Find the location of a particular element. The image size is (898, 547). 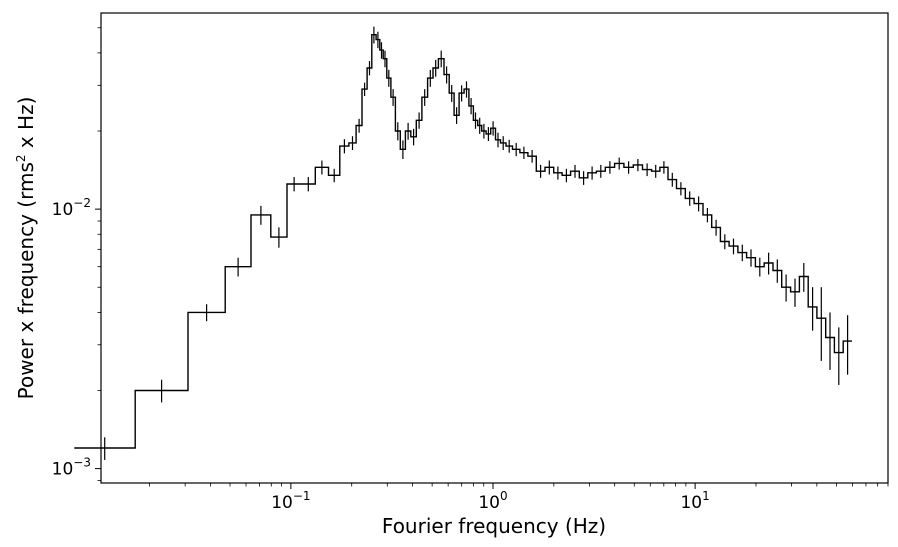

x-axis-ticks: 10⁻¹ 10⁰ 10¹ is located at coordinates (519, 498).